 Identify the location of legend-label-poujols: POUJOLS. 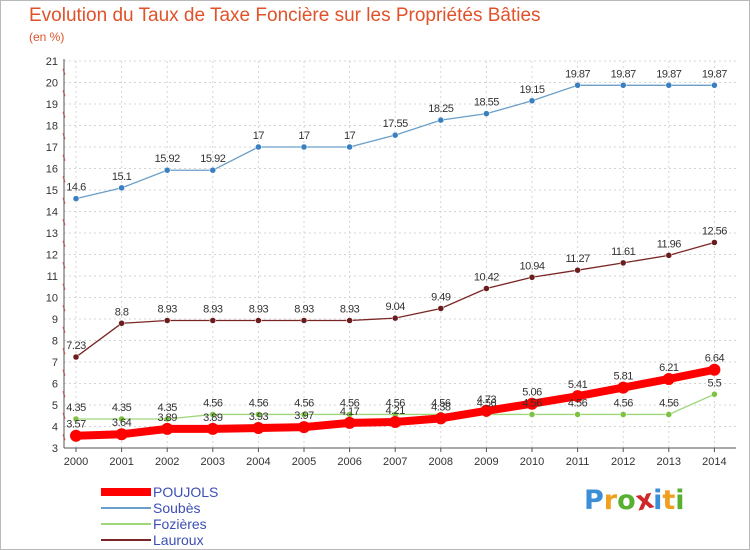
(186, 492).